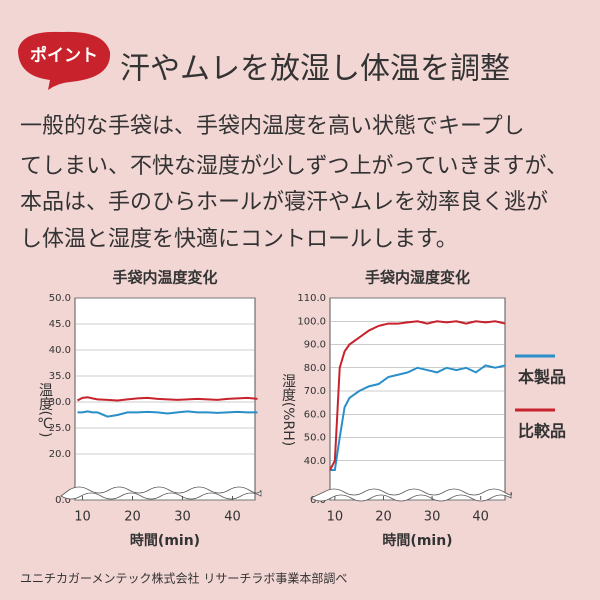 The width and height of the screenshot is (600, 600). What do you see at coordinates (311, 321) in the screenshot?
I see `y-tick-label: 100.0` at bounding box center [311, 321].